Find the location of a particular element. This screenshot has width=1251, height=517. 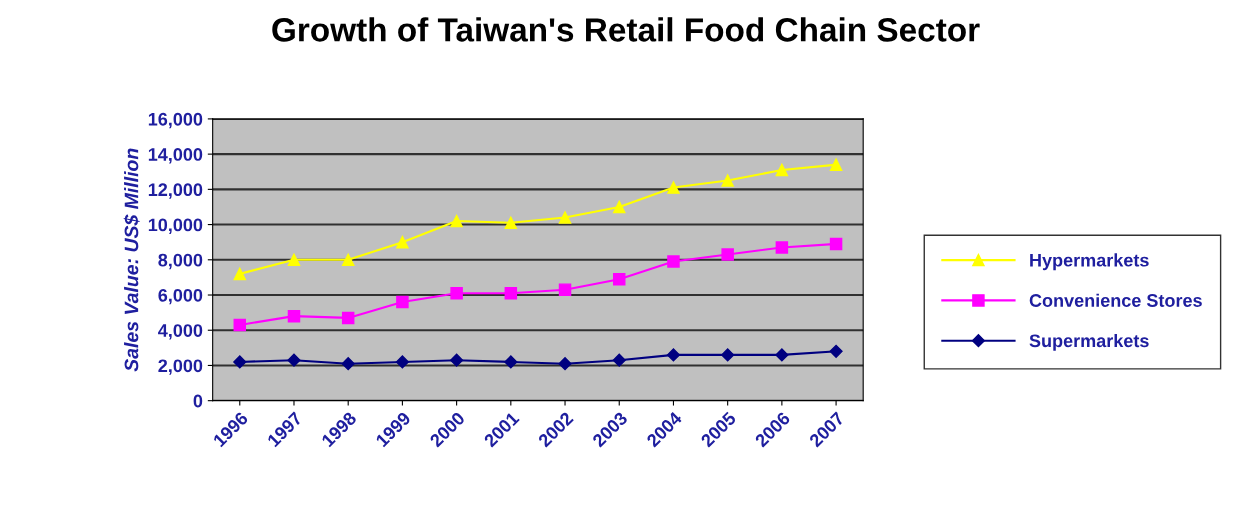

y-tick-label: 12,000 is located at coordinates (175, 191).